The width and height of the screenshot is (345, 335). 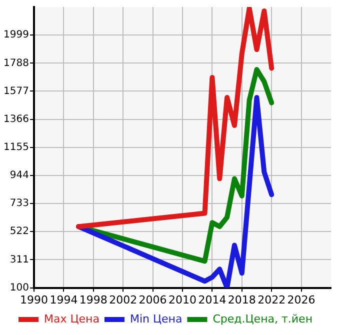 I want to click on y-tick-label: 944, so click(x=19, y=176).